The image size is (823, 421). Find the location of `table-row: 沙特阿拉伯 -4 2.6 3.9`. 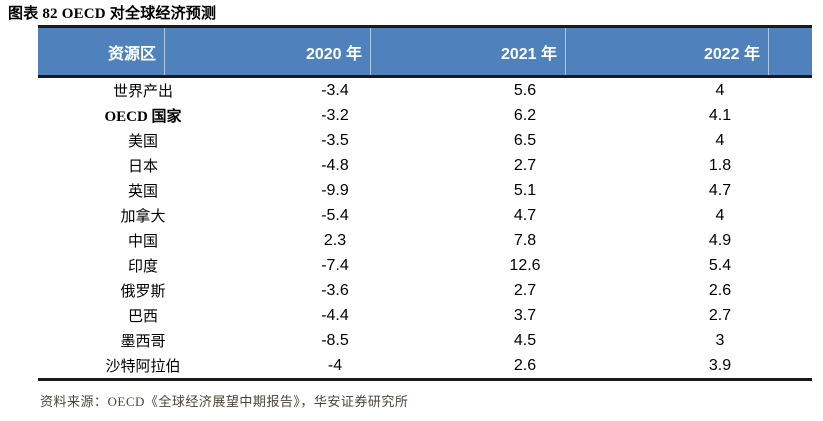

table-row: 沙特阿拉伯 -4 2.6 3.9 is located at coordinates (425, 365).